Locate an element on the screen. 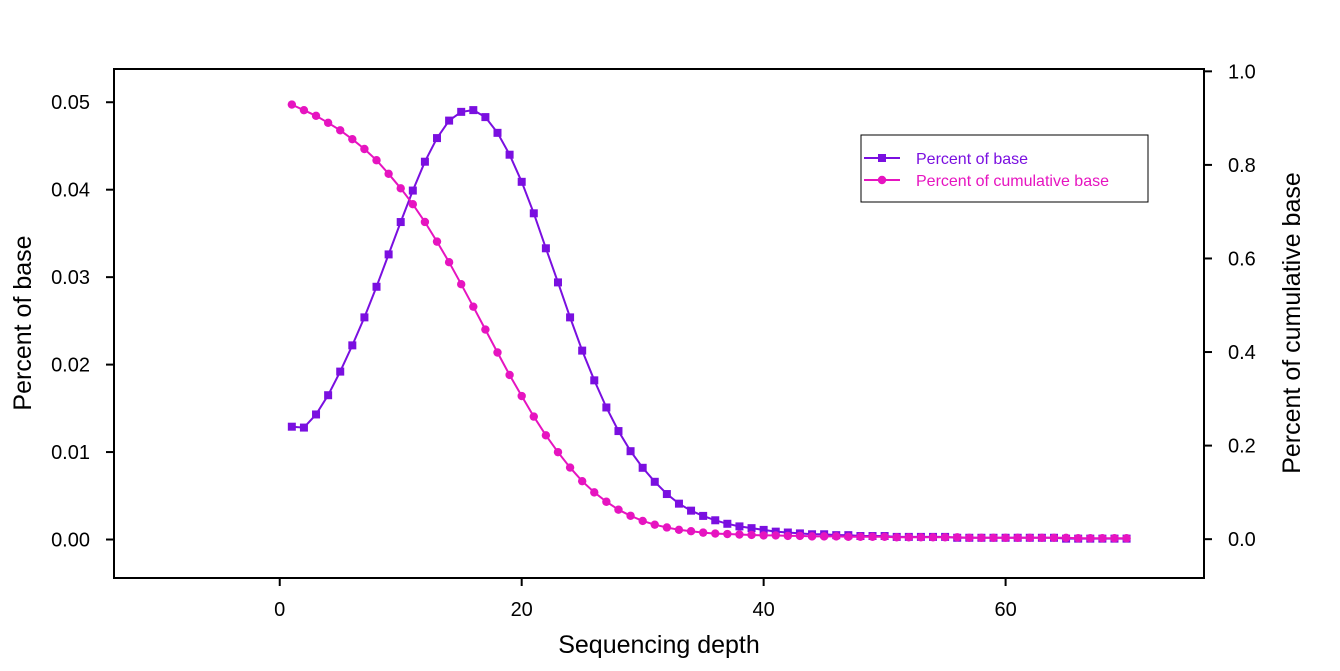 The image size is (1340, 671). y2-tick-label: 0.8 is located at coordinates (1242, 166).